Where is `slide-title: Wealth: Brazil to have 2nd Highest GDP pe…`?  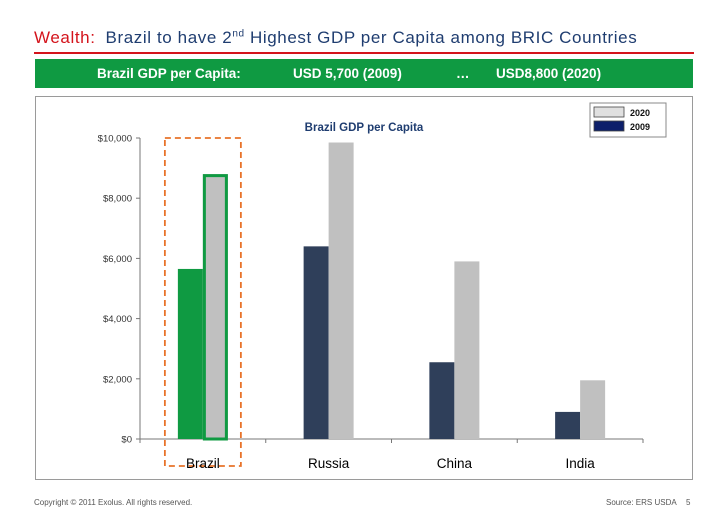 slide-title: Wealth: Brazil to have 2nd Highest GDP pe… is located at coordinates (335, 38).